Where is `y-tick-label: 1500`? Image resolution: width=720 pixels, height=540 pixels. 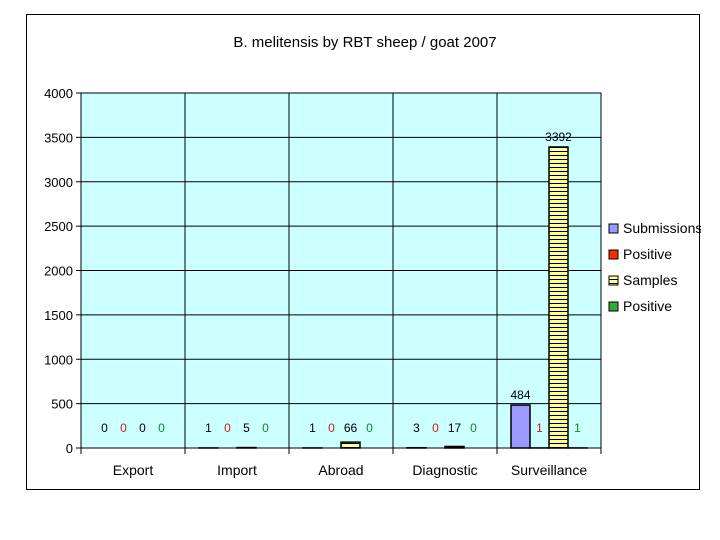 y-tick-label: 1500 is located at coordinates (58, 315).